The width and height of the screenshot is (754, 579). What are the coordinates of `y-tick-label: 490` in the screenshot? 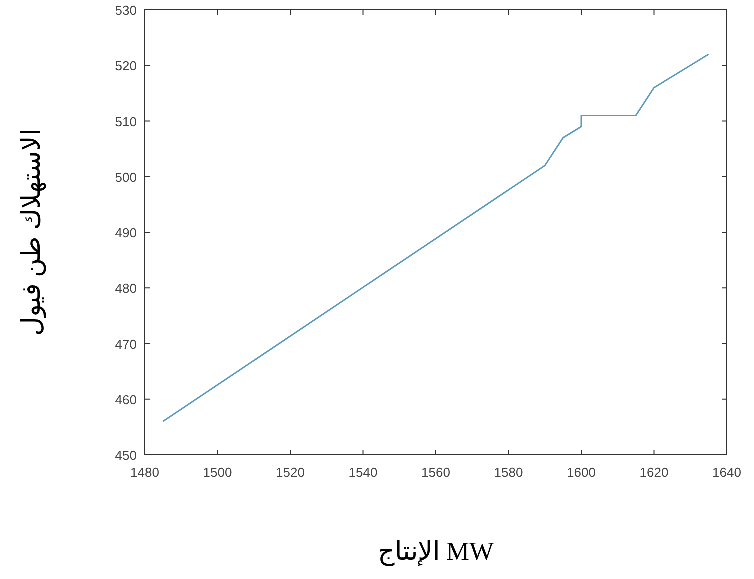 It's located at (126, 233).